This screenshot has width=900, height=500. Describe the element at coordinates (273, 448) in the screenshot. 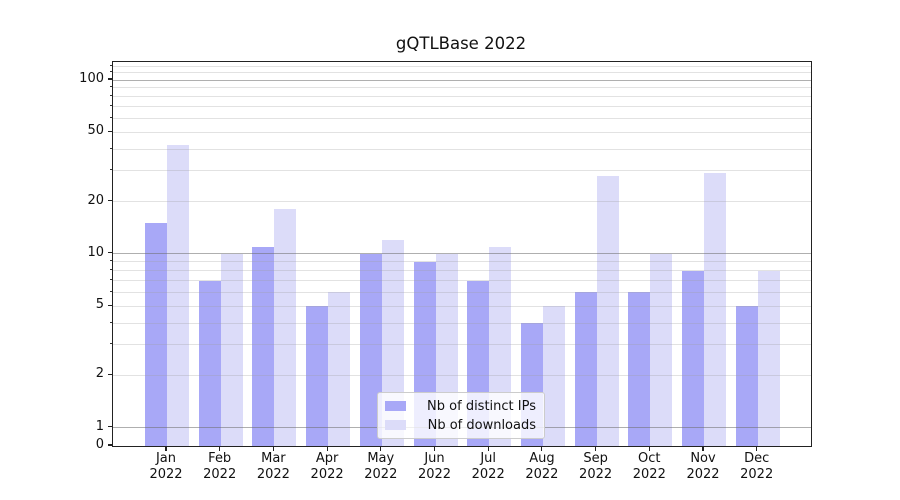

I see `x-tick-mar` at that location.